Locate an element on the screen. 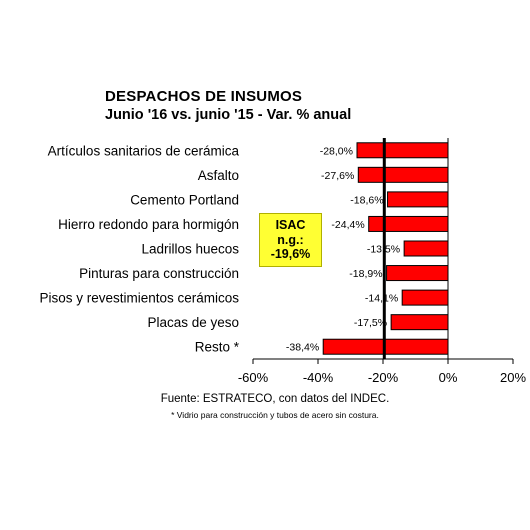 This screenshot has height=530, width=530. source-text: Fuente: ESTRATECO, con datos del INDEC. is located at coordinates (275, 399).